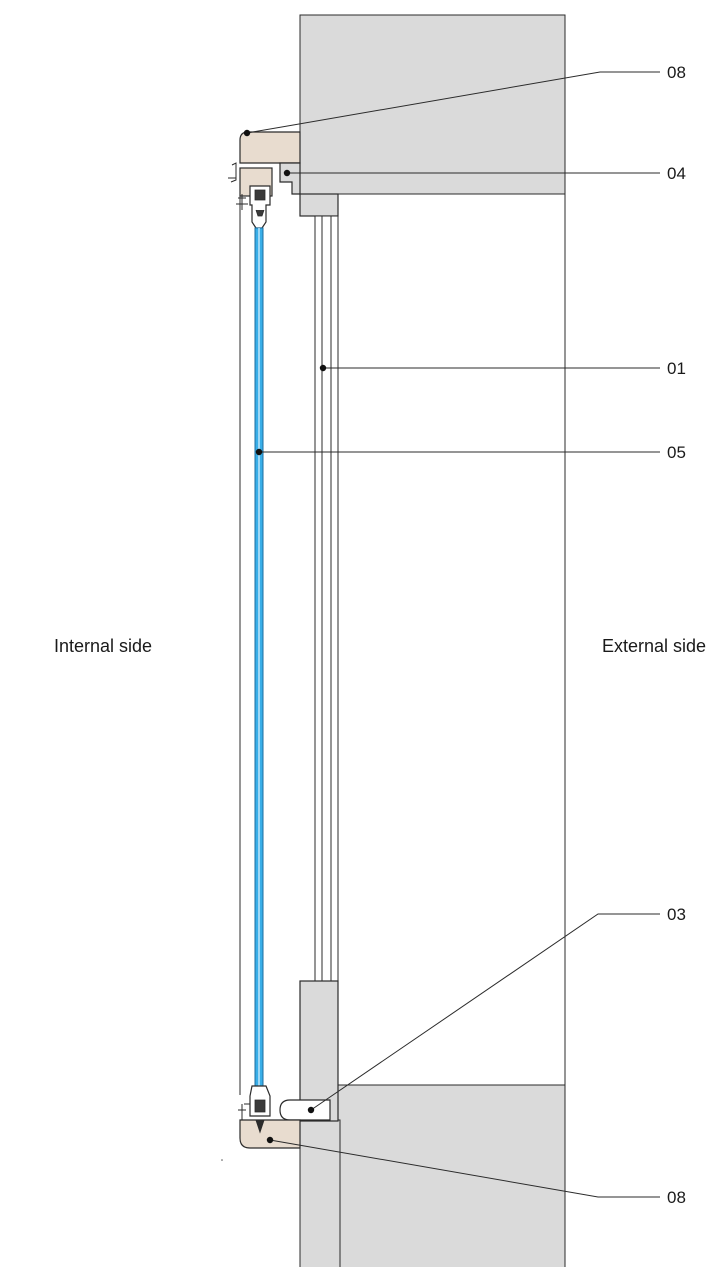 Image resolution: width=727 pixels, height=1272 pixels. I want to click on leader-dot-08-top, so click(247, 133).